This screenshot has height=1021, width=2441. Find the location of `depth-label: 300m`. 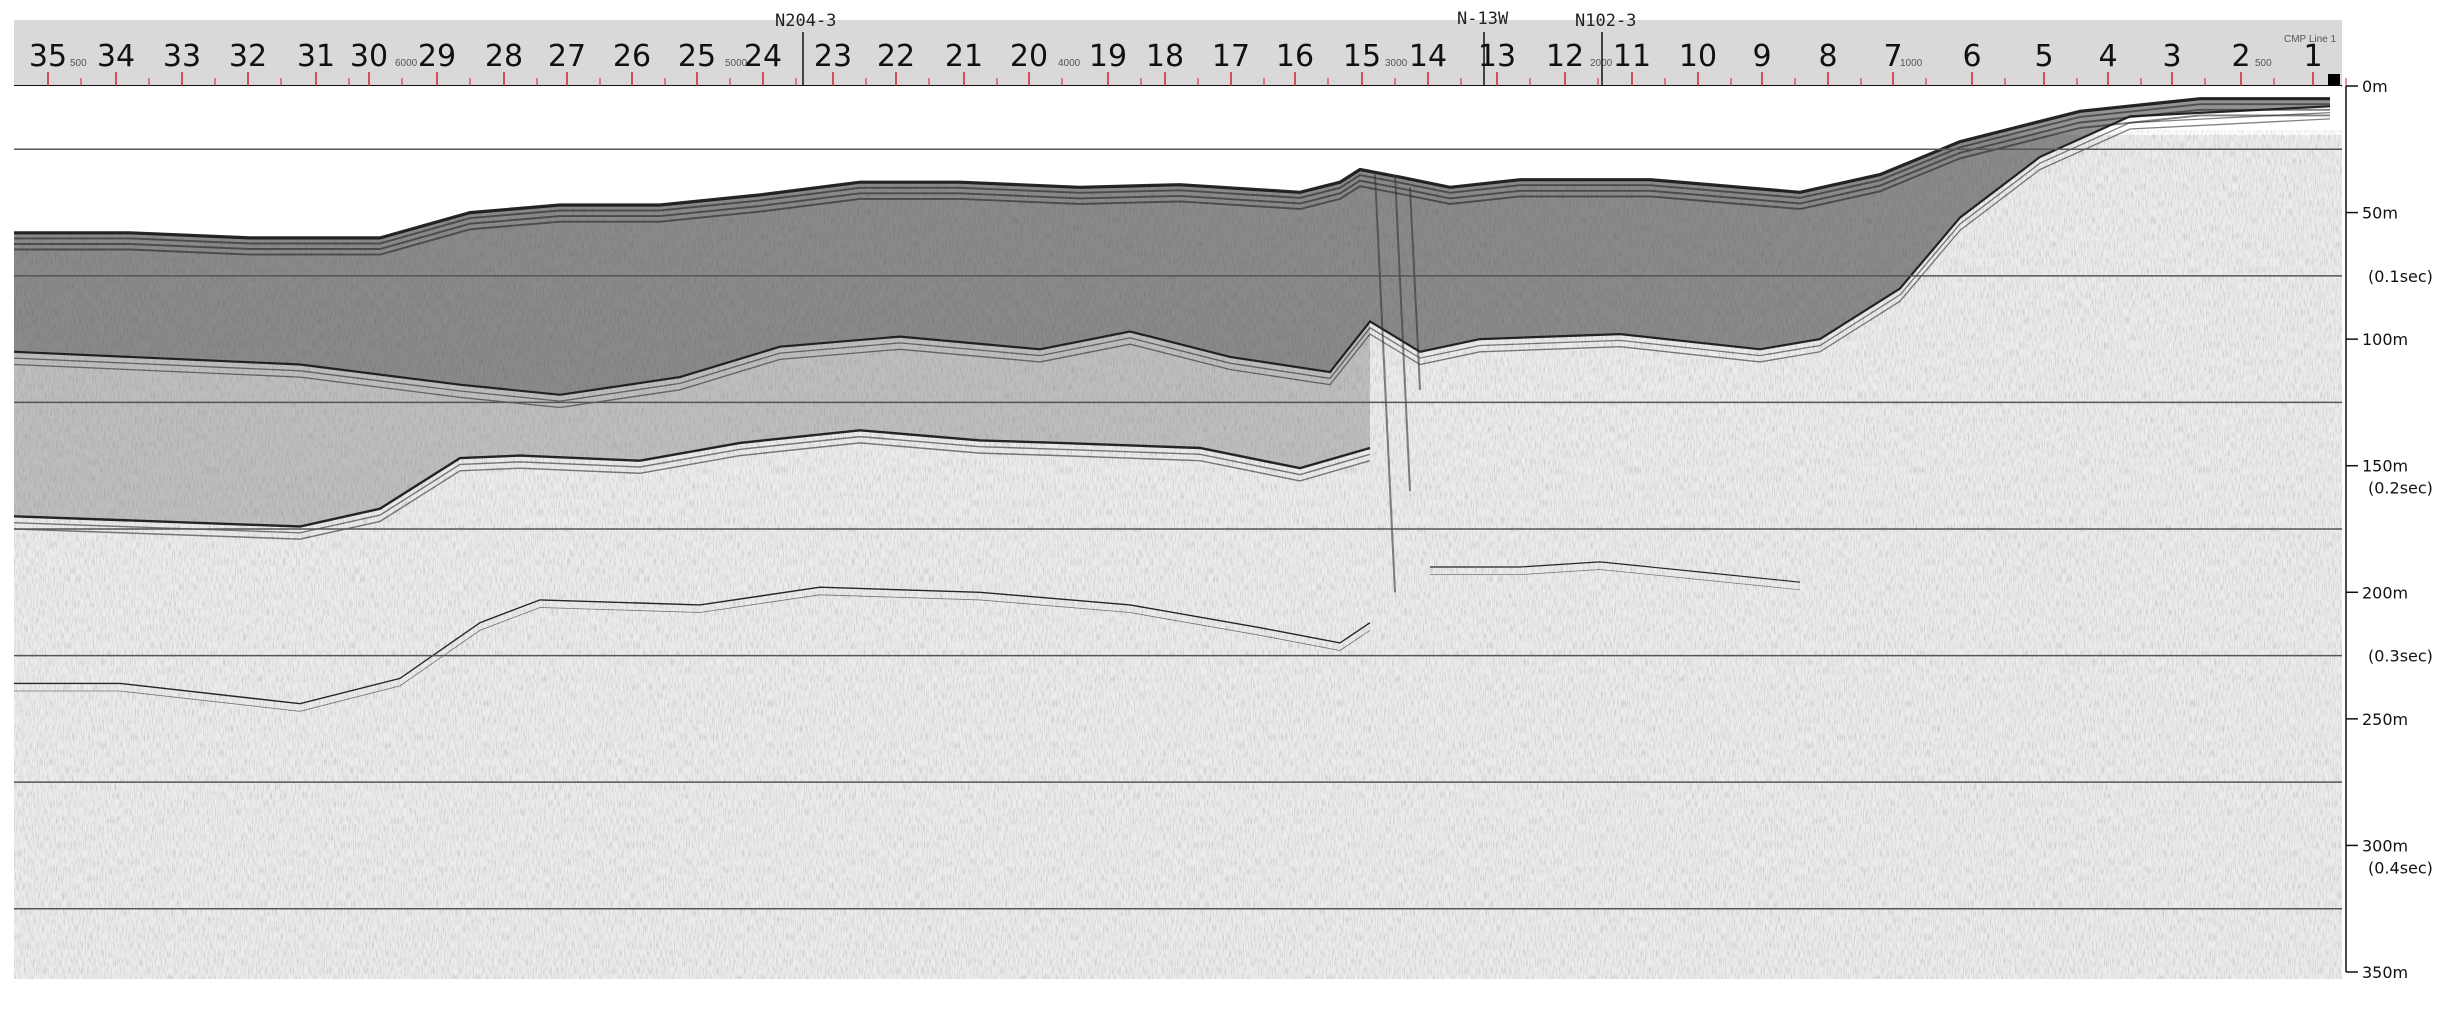

depth-label: 300m is located at coordinates (2385, 845).